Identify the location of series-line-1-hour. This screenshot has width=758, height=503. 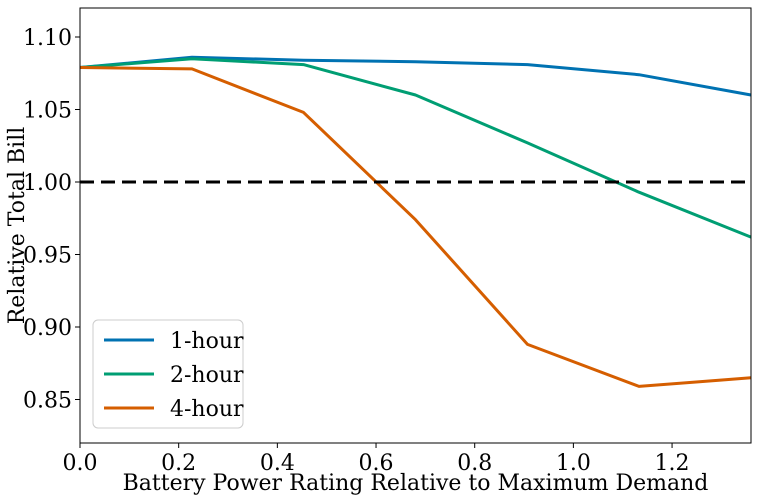
(415, 76).